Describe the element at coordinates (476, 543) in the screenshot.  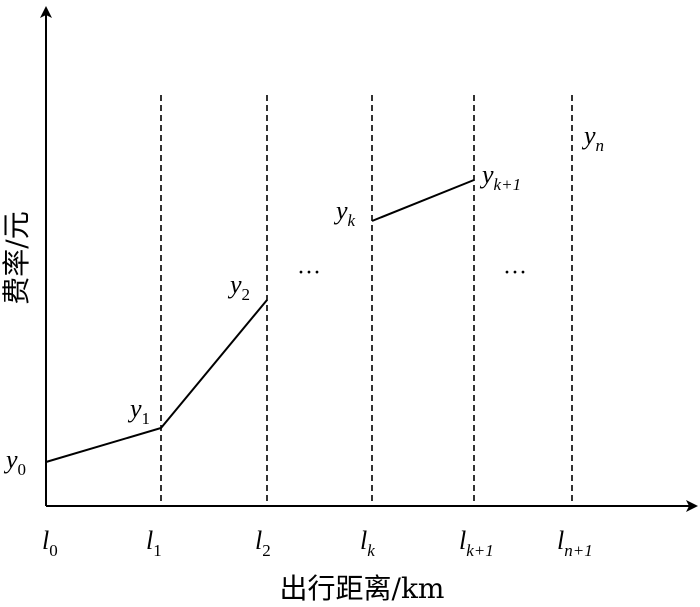
I see `x-tick-lk1: lk+1` at that location.